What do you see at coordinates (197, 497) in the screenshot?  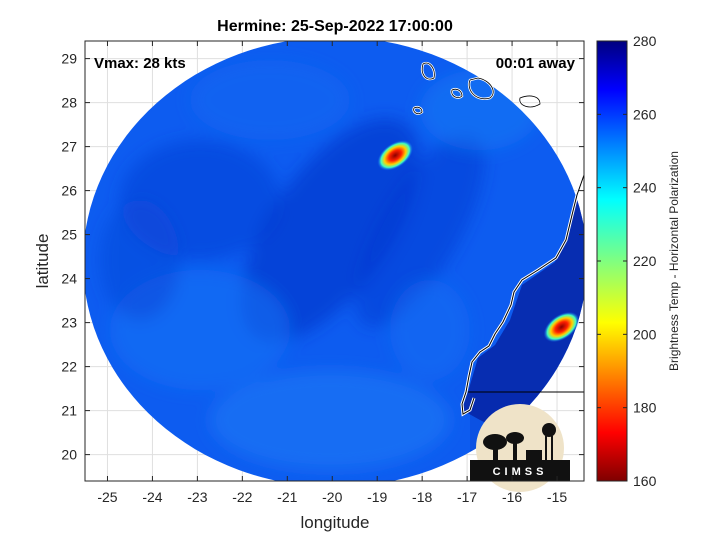 I see `x-tick-label: -23` at bounding box center [197, 497].